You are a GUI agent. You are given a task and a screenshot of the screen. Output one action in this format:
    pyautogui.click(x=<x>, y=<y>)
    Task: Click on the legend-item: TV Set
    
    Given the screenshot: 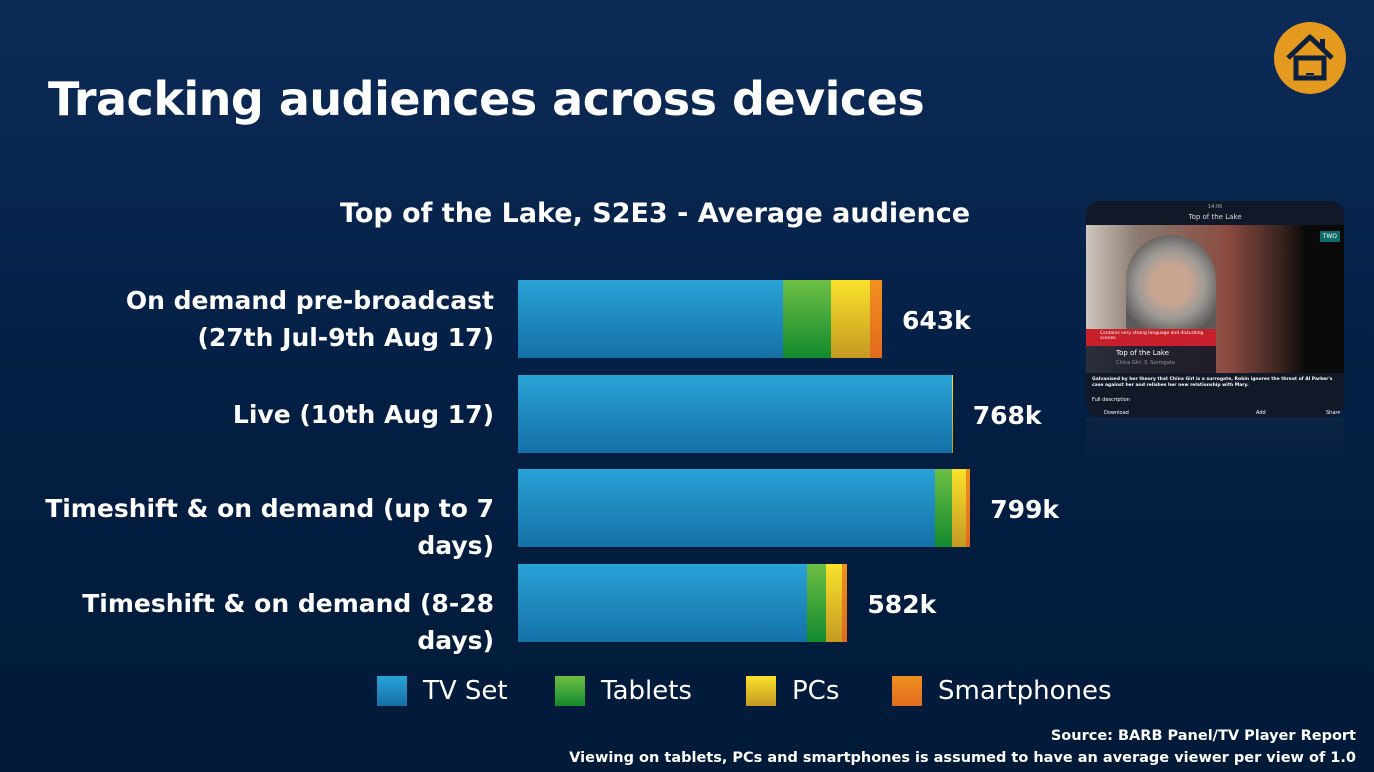 What is the action you would take?
    pyautogui.click(x=442, y=691)
    